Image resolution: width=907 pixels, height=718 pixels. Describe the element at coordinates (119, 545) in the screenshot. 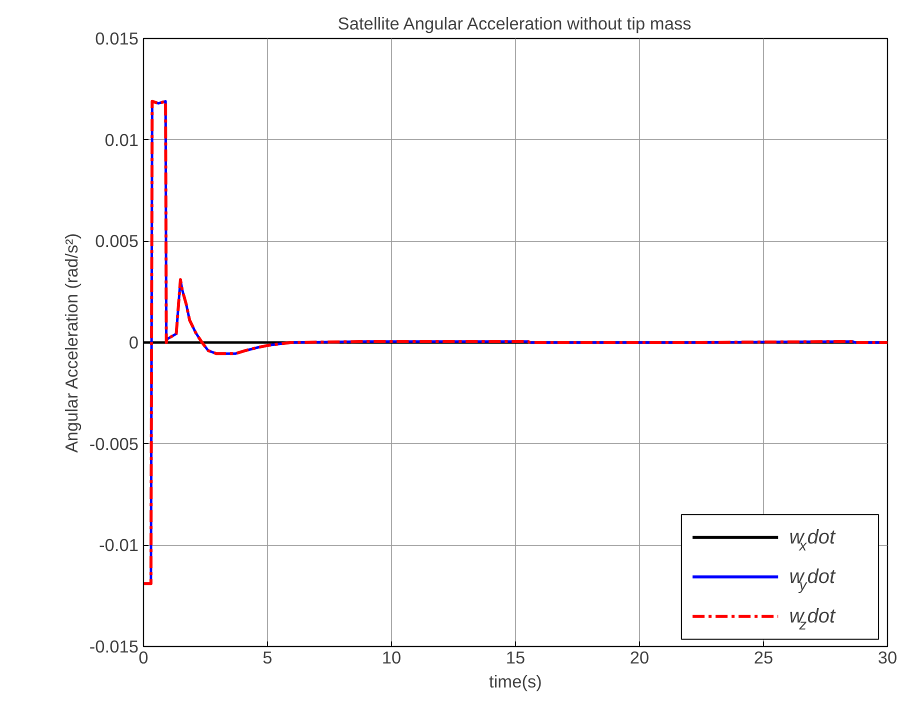

I see `y-tick-label: -0.01` at that location.